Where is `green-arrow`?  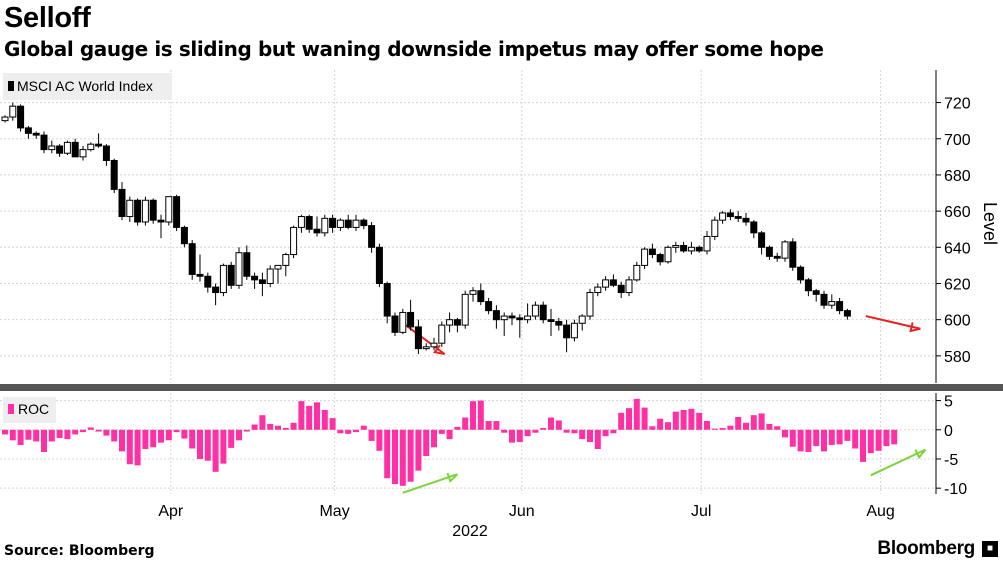
green-arrow is located at coordinates (898, 462).